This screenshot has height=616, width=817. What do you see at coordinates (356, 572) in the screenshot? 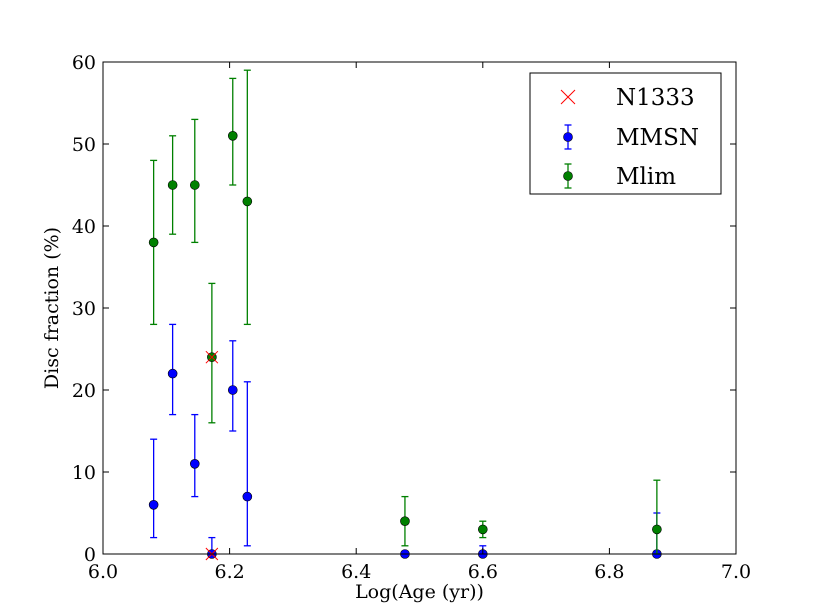
I see `x-tick-label: 6.4` at bounding box center [356, 572].